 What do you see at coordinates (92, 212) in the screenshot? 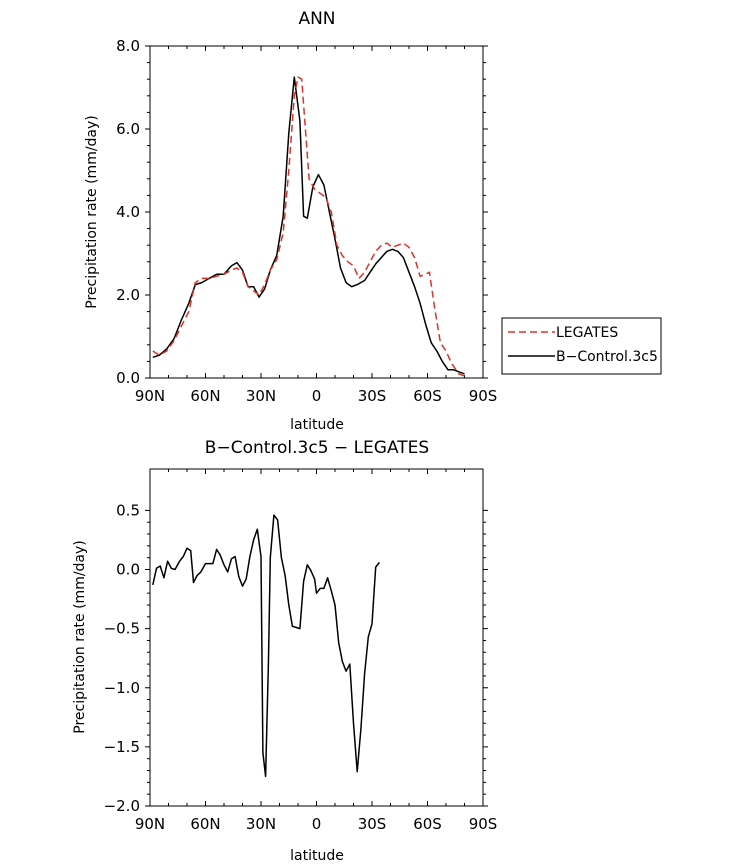
I see `top-y-axis-label: Precipitation rate (mm/day)` at bounding box center [92, 212].